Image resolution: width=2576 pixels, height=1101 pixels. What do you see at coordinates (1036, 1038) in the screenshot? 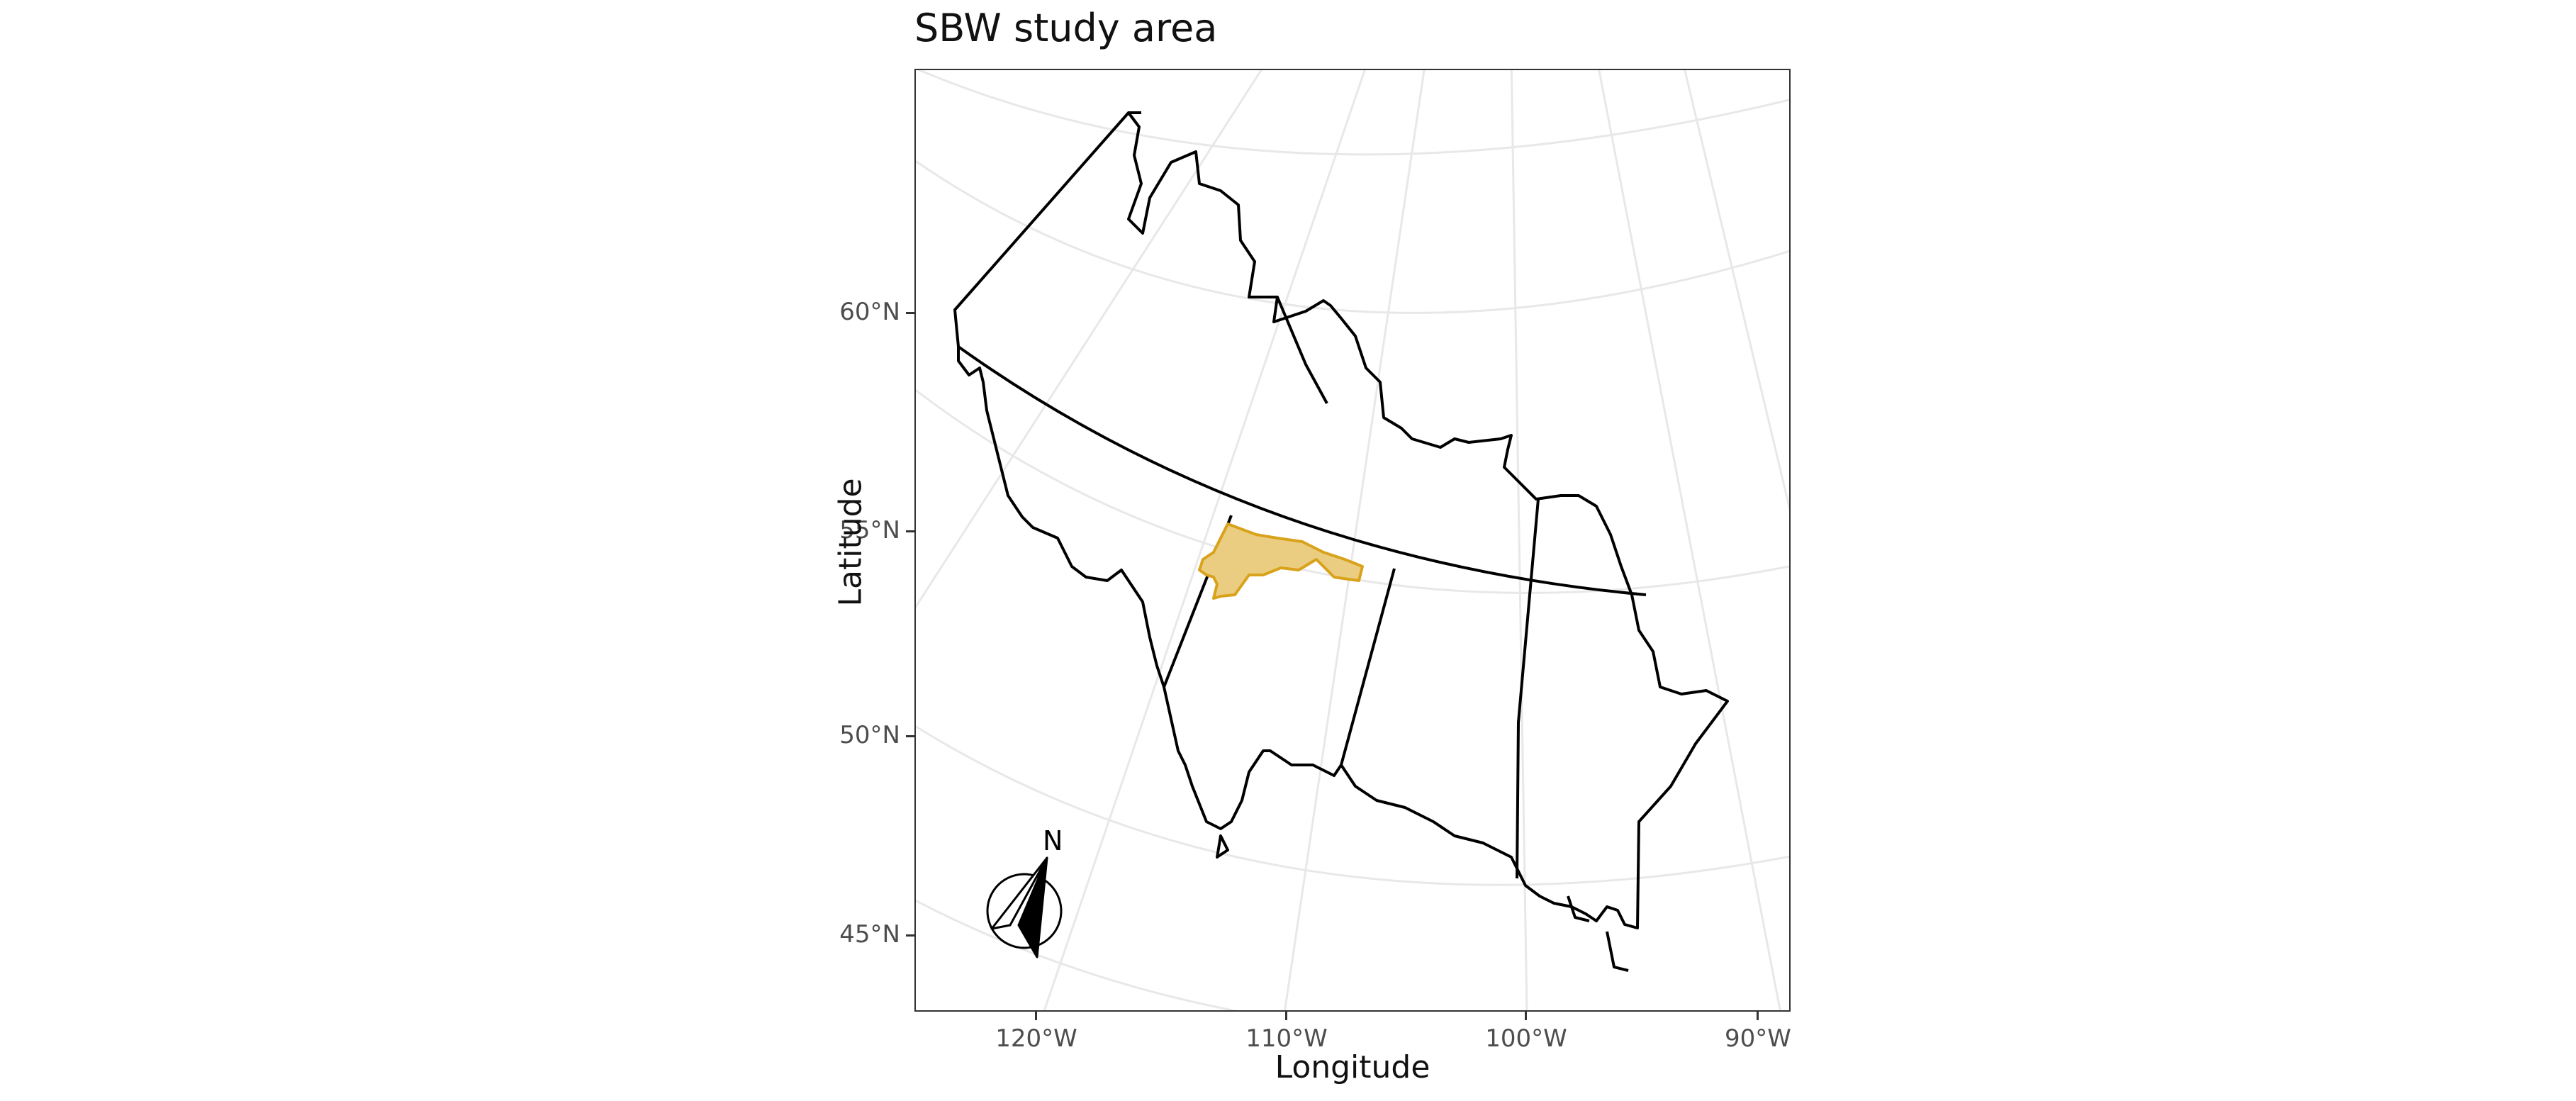
I see `lon-tick-120: 120°W` at bounding box center [1036, 1038].